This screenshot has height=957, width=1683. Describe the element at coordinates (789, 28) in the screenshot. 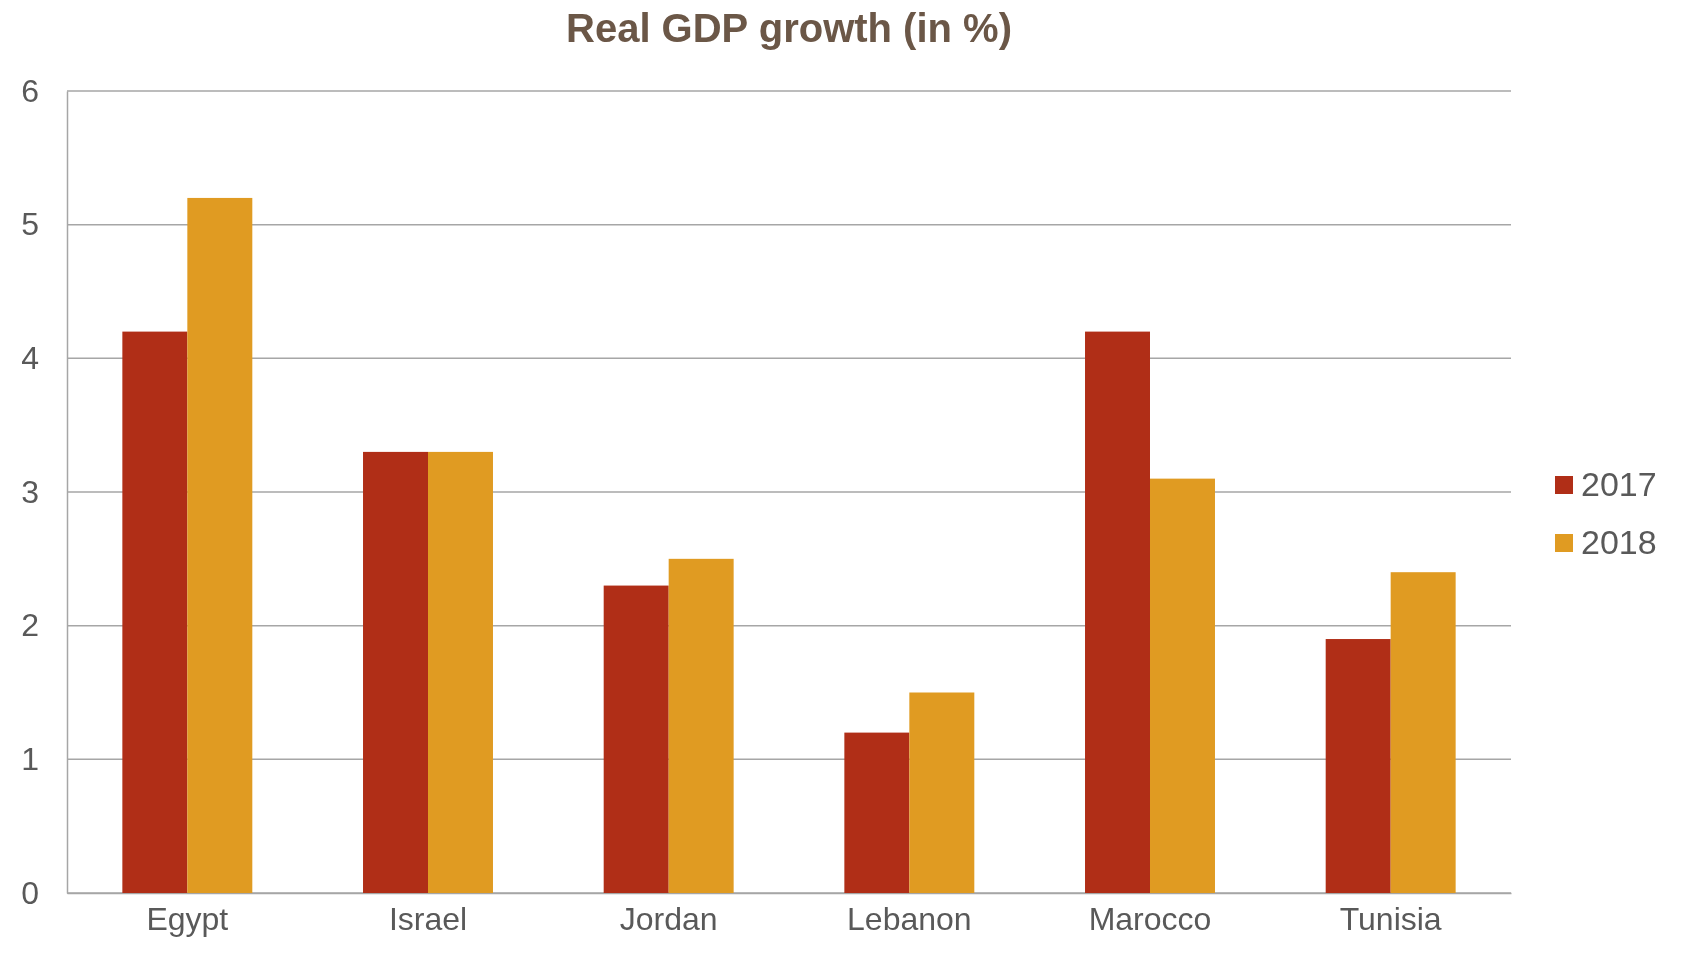

I see `chart-title: Real GDP growth (in %)` at that location.